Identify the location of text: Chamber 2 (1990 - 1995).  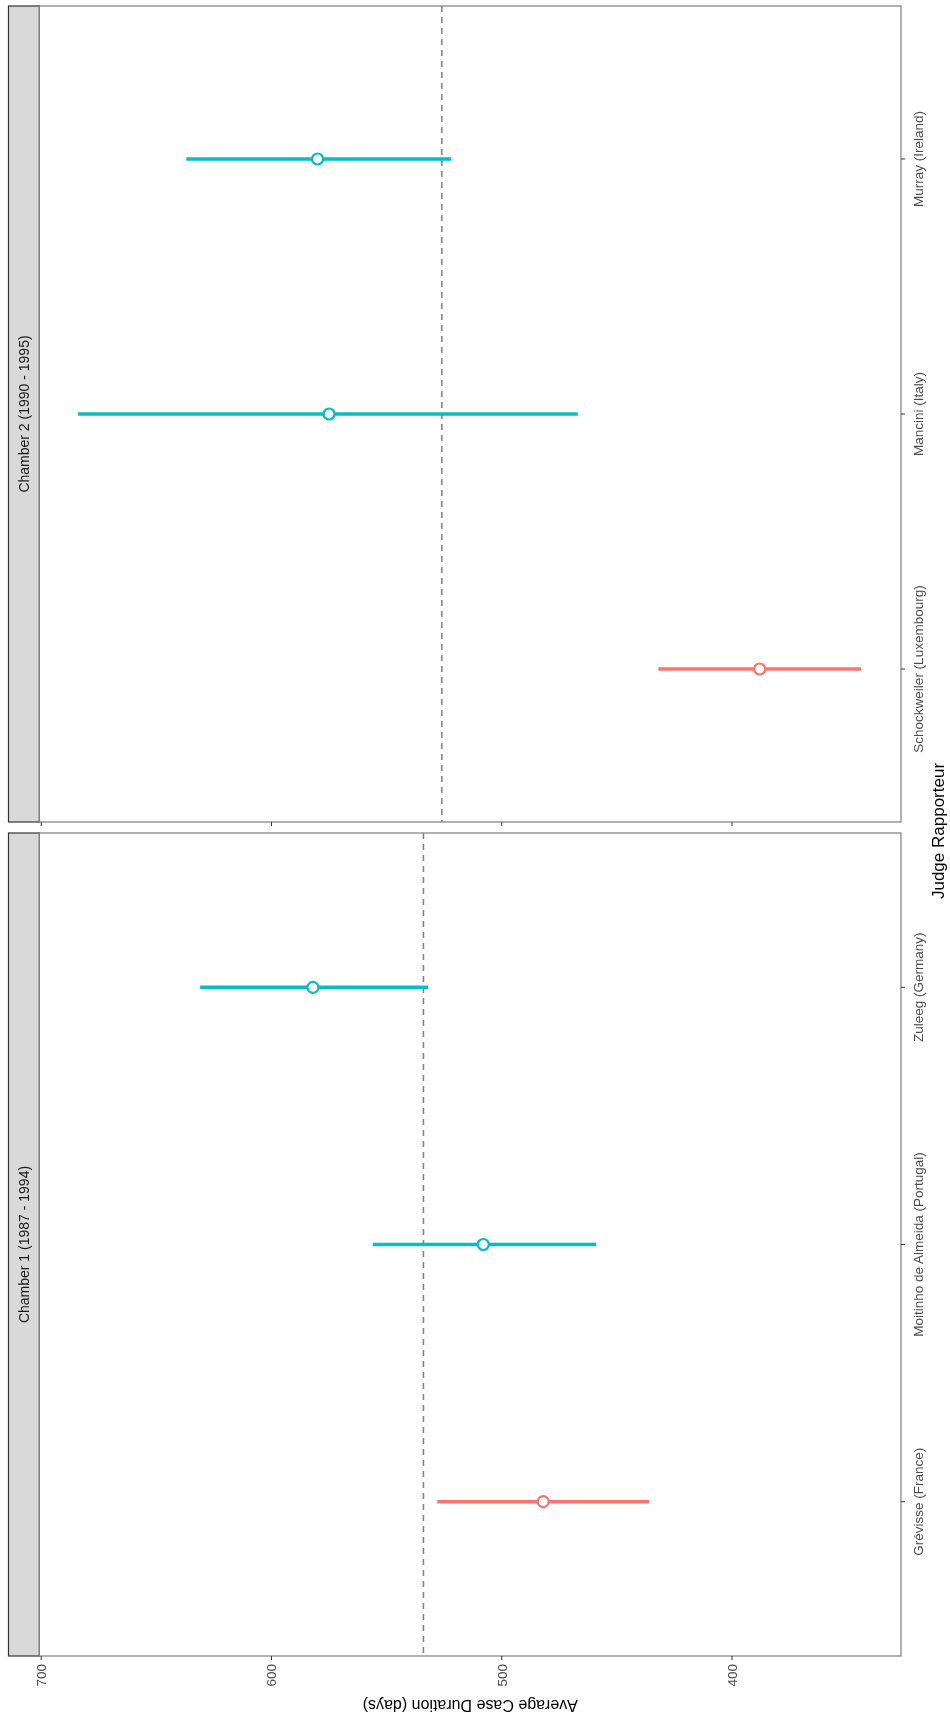
(23, 414).